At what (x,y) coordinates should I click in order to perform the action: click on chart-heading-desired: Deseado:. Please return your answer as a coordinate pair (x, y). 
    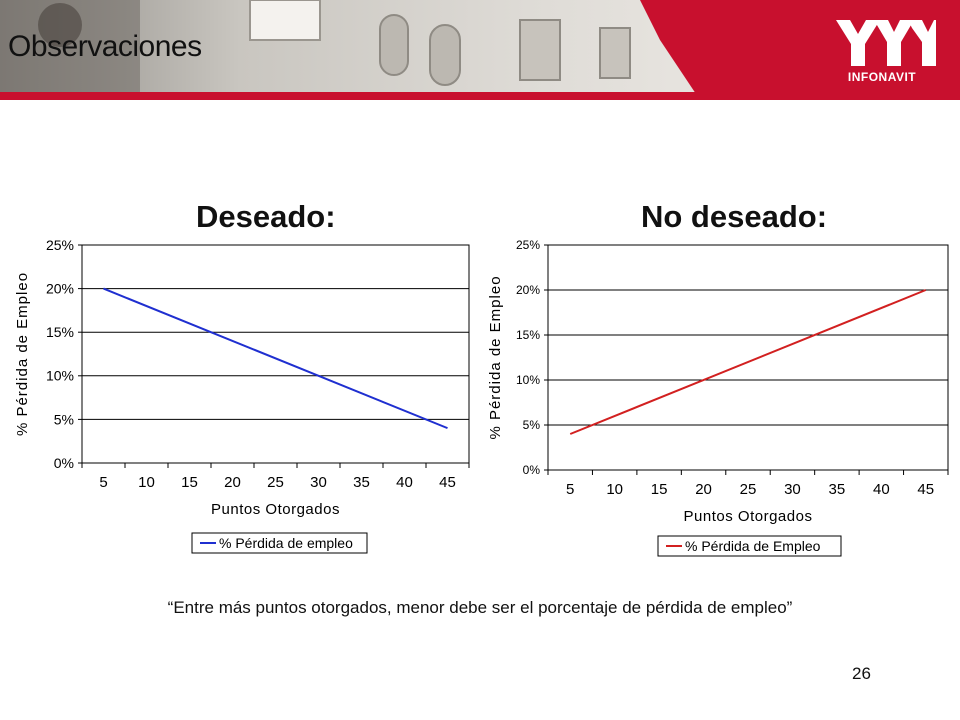
    Looking at the image, I should click on (266, 216).